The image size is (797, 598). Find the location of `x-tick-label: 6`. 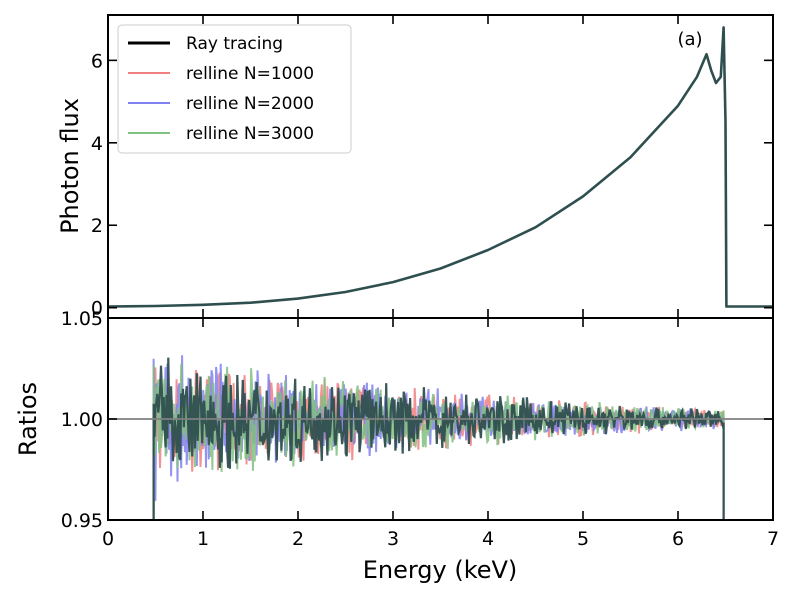

x-tick-label: 6 is located at coordinates (678, 539).